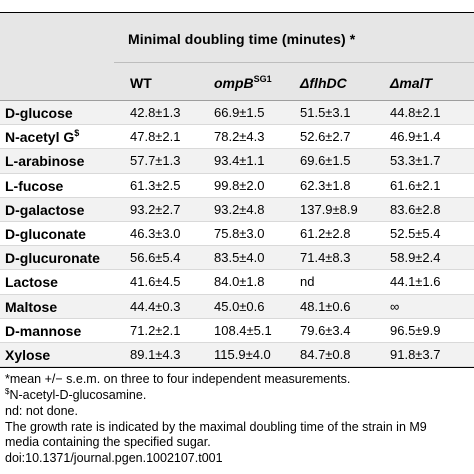 Image resolution: width=474 pixels, height=474 pixels. Describe the element at coordinates (239, 258) in the screenshot. I see `table-cell: 83.5±4.0` at that location.